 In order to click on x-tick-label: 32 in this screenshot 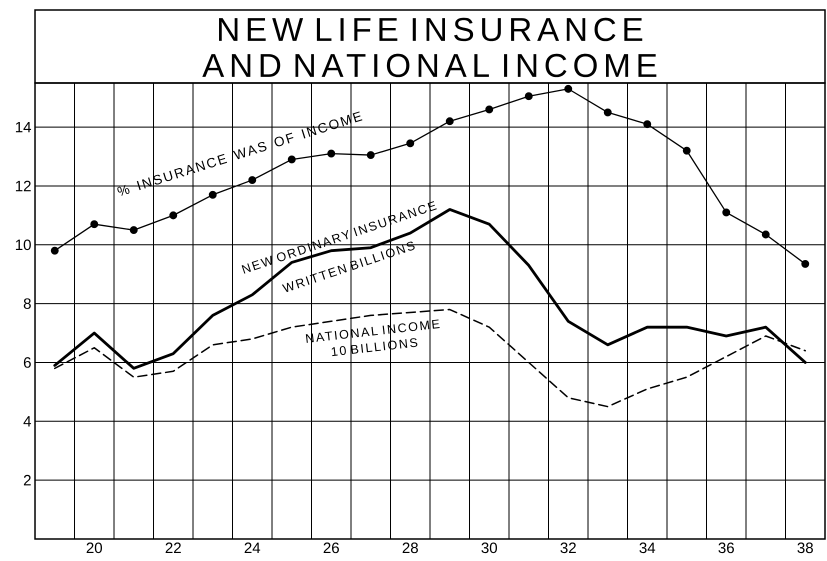, I will do `click(568, 548)`.